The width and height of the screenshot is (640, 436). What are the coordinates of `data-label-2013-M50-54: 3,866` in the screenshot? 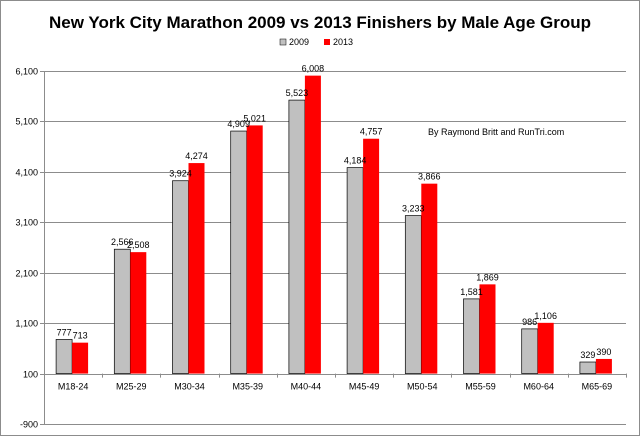 It's located at (429, 177).